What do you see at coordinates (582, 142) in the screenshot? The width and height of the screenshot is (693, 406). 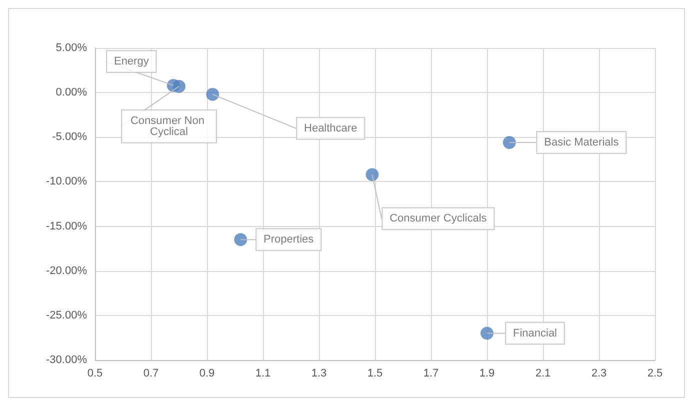 I see `annotation: Basic Materials` at bounding box center [582, 142].